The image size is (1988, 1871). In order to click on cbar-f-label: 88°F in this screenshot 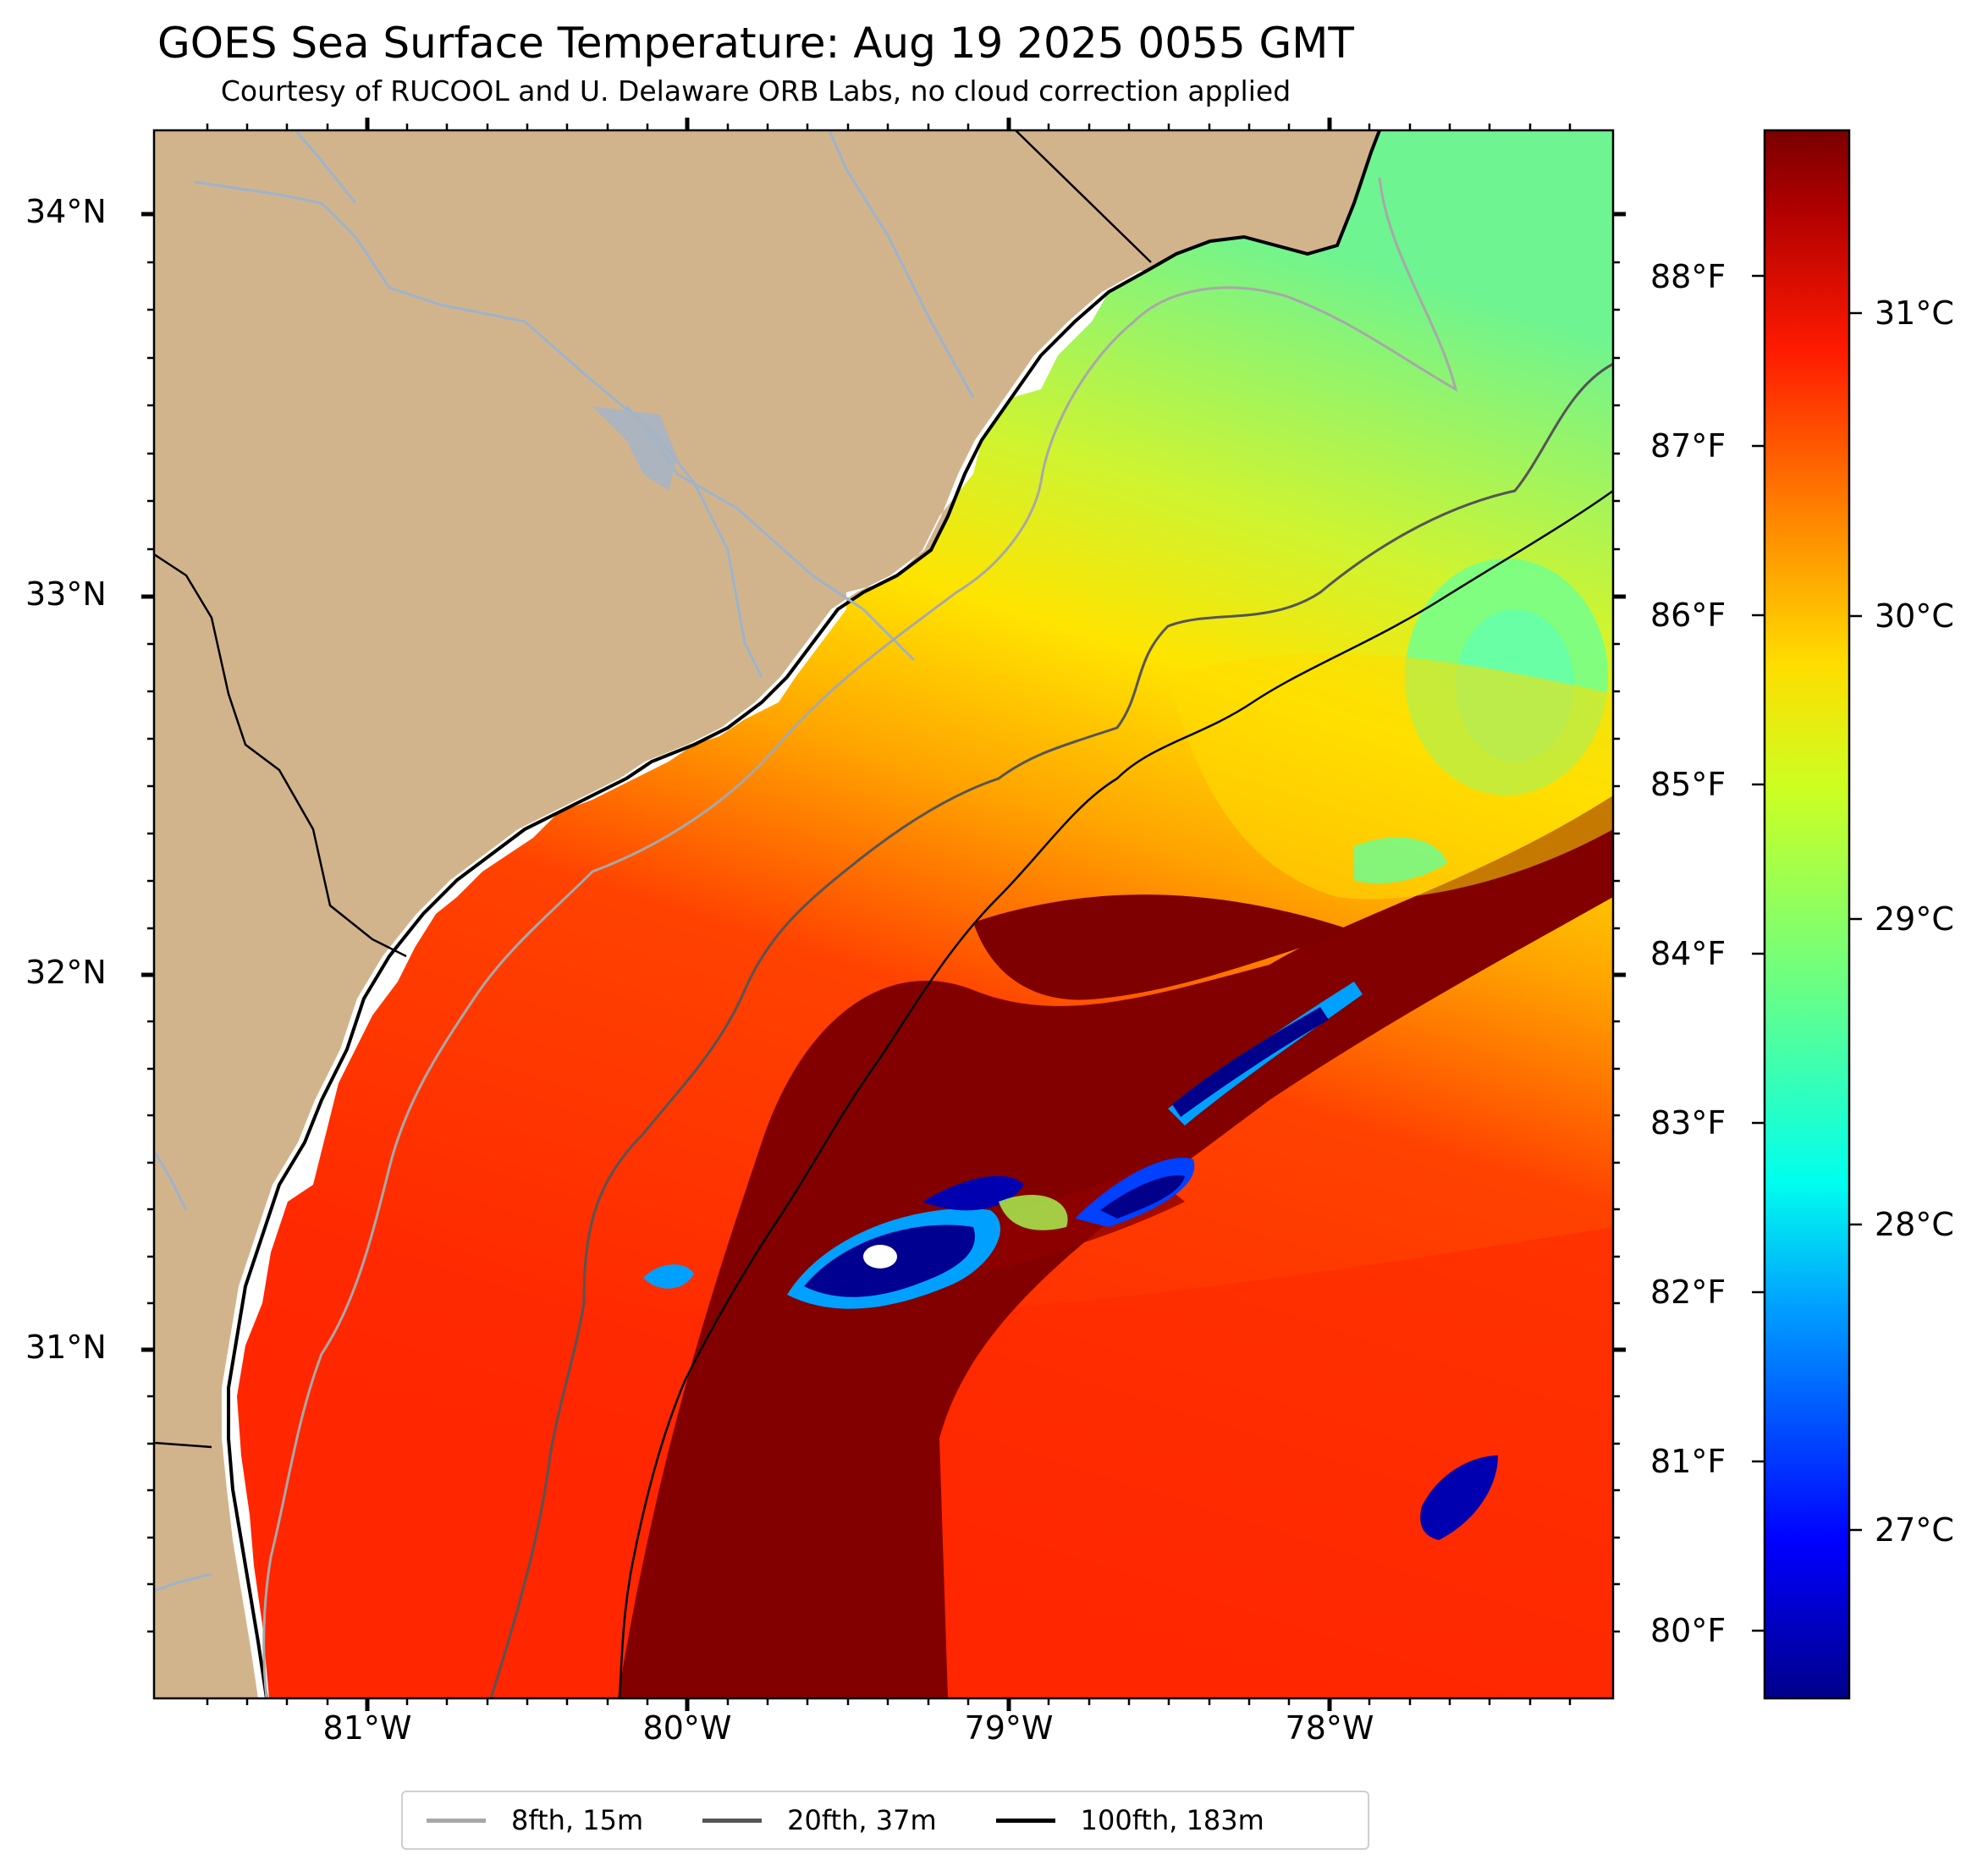, I will do `click(1688, 277)`.